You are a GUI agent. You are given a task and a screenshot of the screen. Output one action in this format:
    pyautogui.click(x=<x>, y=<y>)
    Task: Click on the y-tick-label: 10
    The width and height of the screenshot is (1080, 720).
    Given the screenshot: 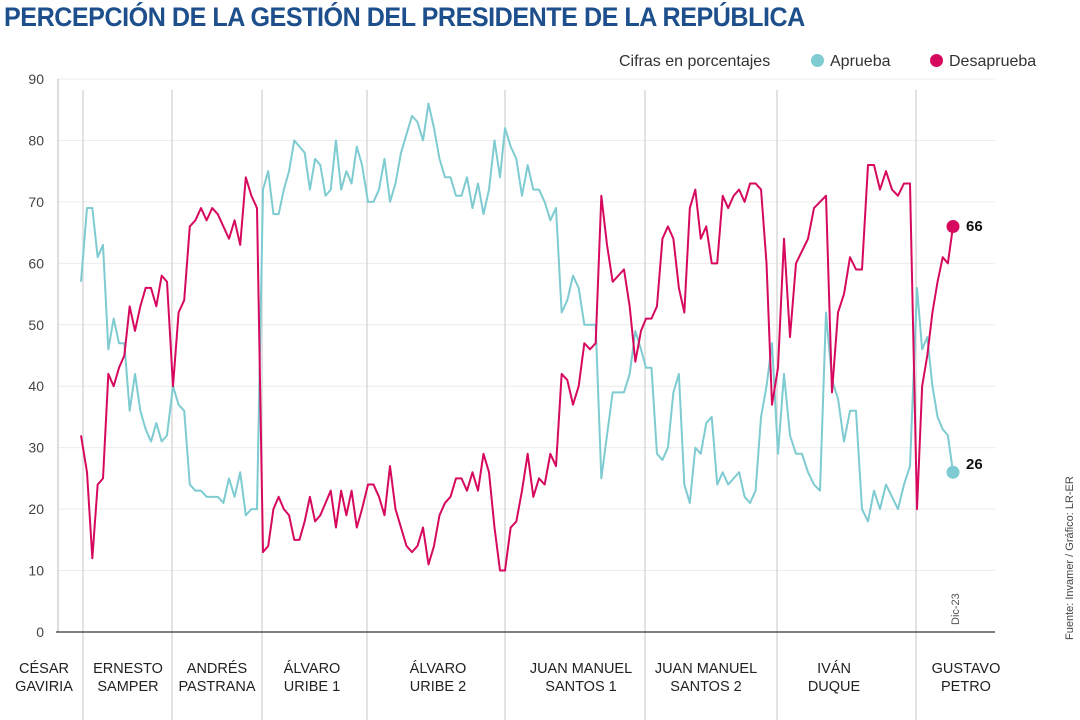 What is the action you would take?
    pyautogui.click(x=36, y=571)
    